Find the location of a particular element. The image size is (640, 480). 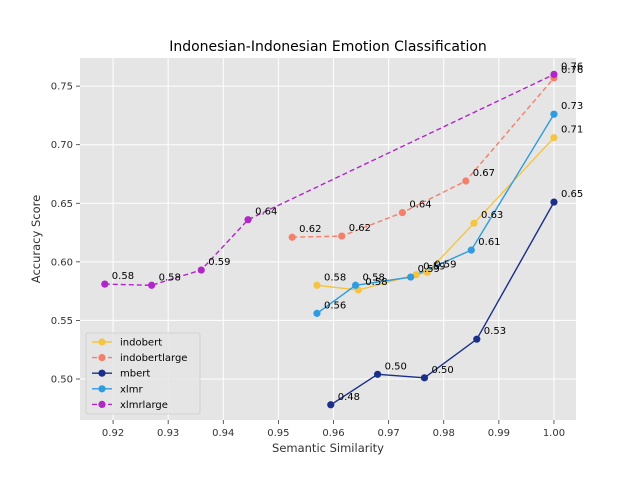

legend-label-indobertlarge: indobertlarge is located at coordinates (153, 358).